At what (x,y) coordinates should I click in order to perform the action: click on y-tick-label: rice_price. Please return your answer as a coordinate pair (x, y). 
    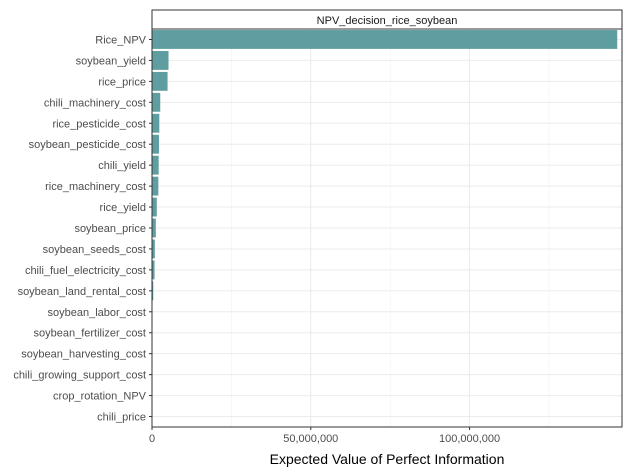
    Looking at the image, I should click on (122, 82).